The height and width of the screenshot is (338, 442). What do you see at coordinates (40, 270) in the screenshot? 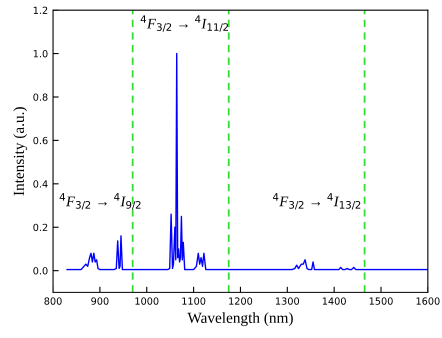
I see `y-tick-label: 0.0` at bounding box center [40, 270].